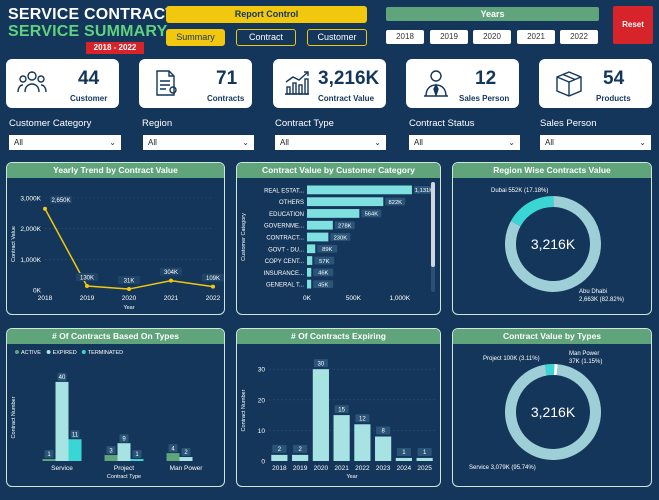  Describe the element at coordinates (171, 298) in the screenshot. I see `x-tick-label: 2021` at that location.